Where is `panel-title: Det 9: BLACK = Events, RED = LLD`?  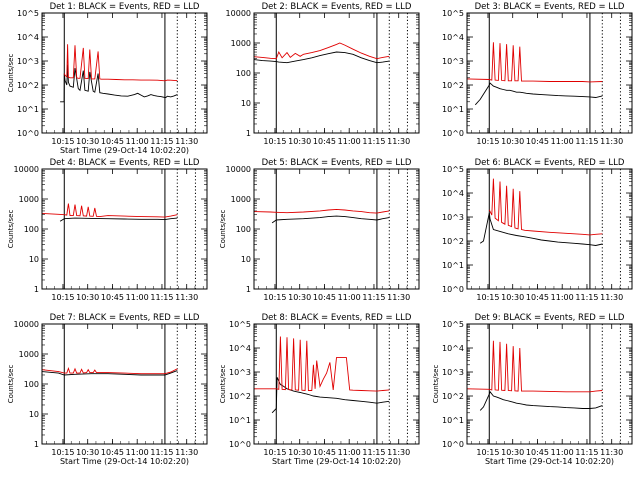
panel-title: Det 9: BLACK = Events, RED = LLD is located at coordinates (550, 318).